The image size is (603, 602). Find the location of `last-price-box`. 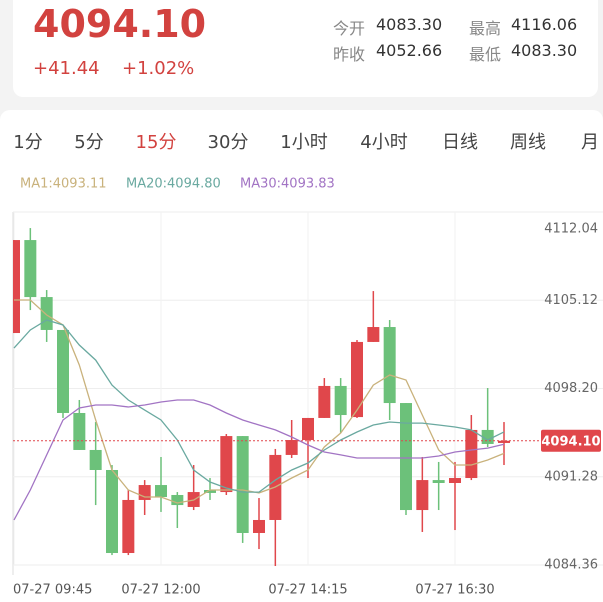

last-price-box is located at coordinates (571, 440).